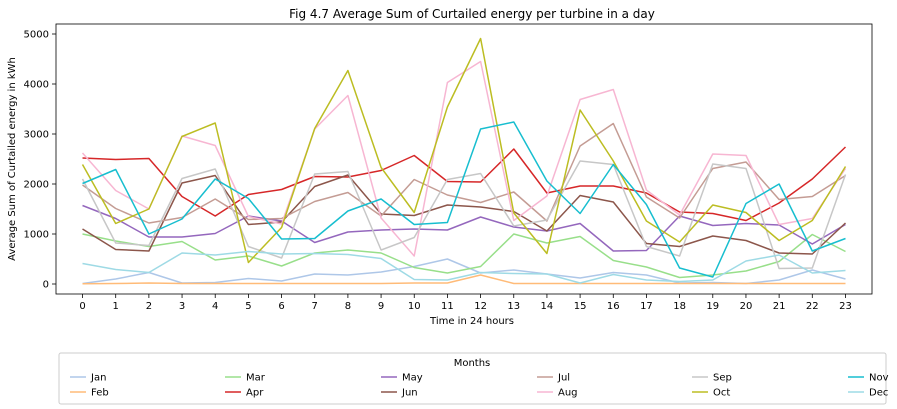 This screenshot has height=409, width=897. Describe the element at coordinates (472, 363) in the screenshot. I see `legend-title: Months` at that location.